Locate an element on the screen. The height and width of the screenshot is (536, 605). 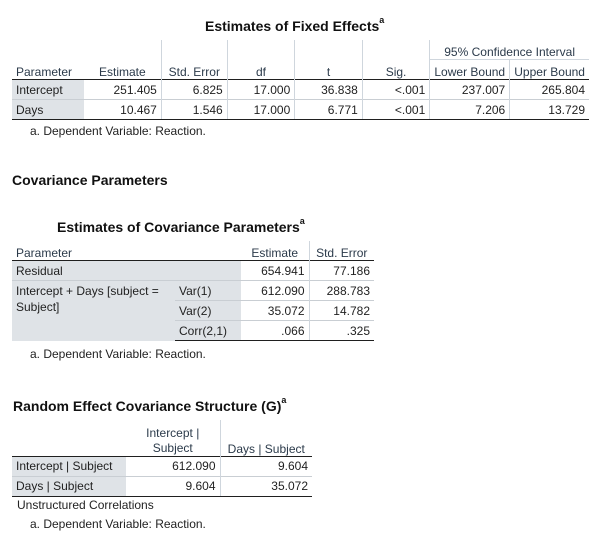
ci-header: 95% Confidence Interval is located at coordinates (509, 50).